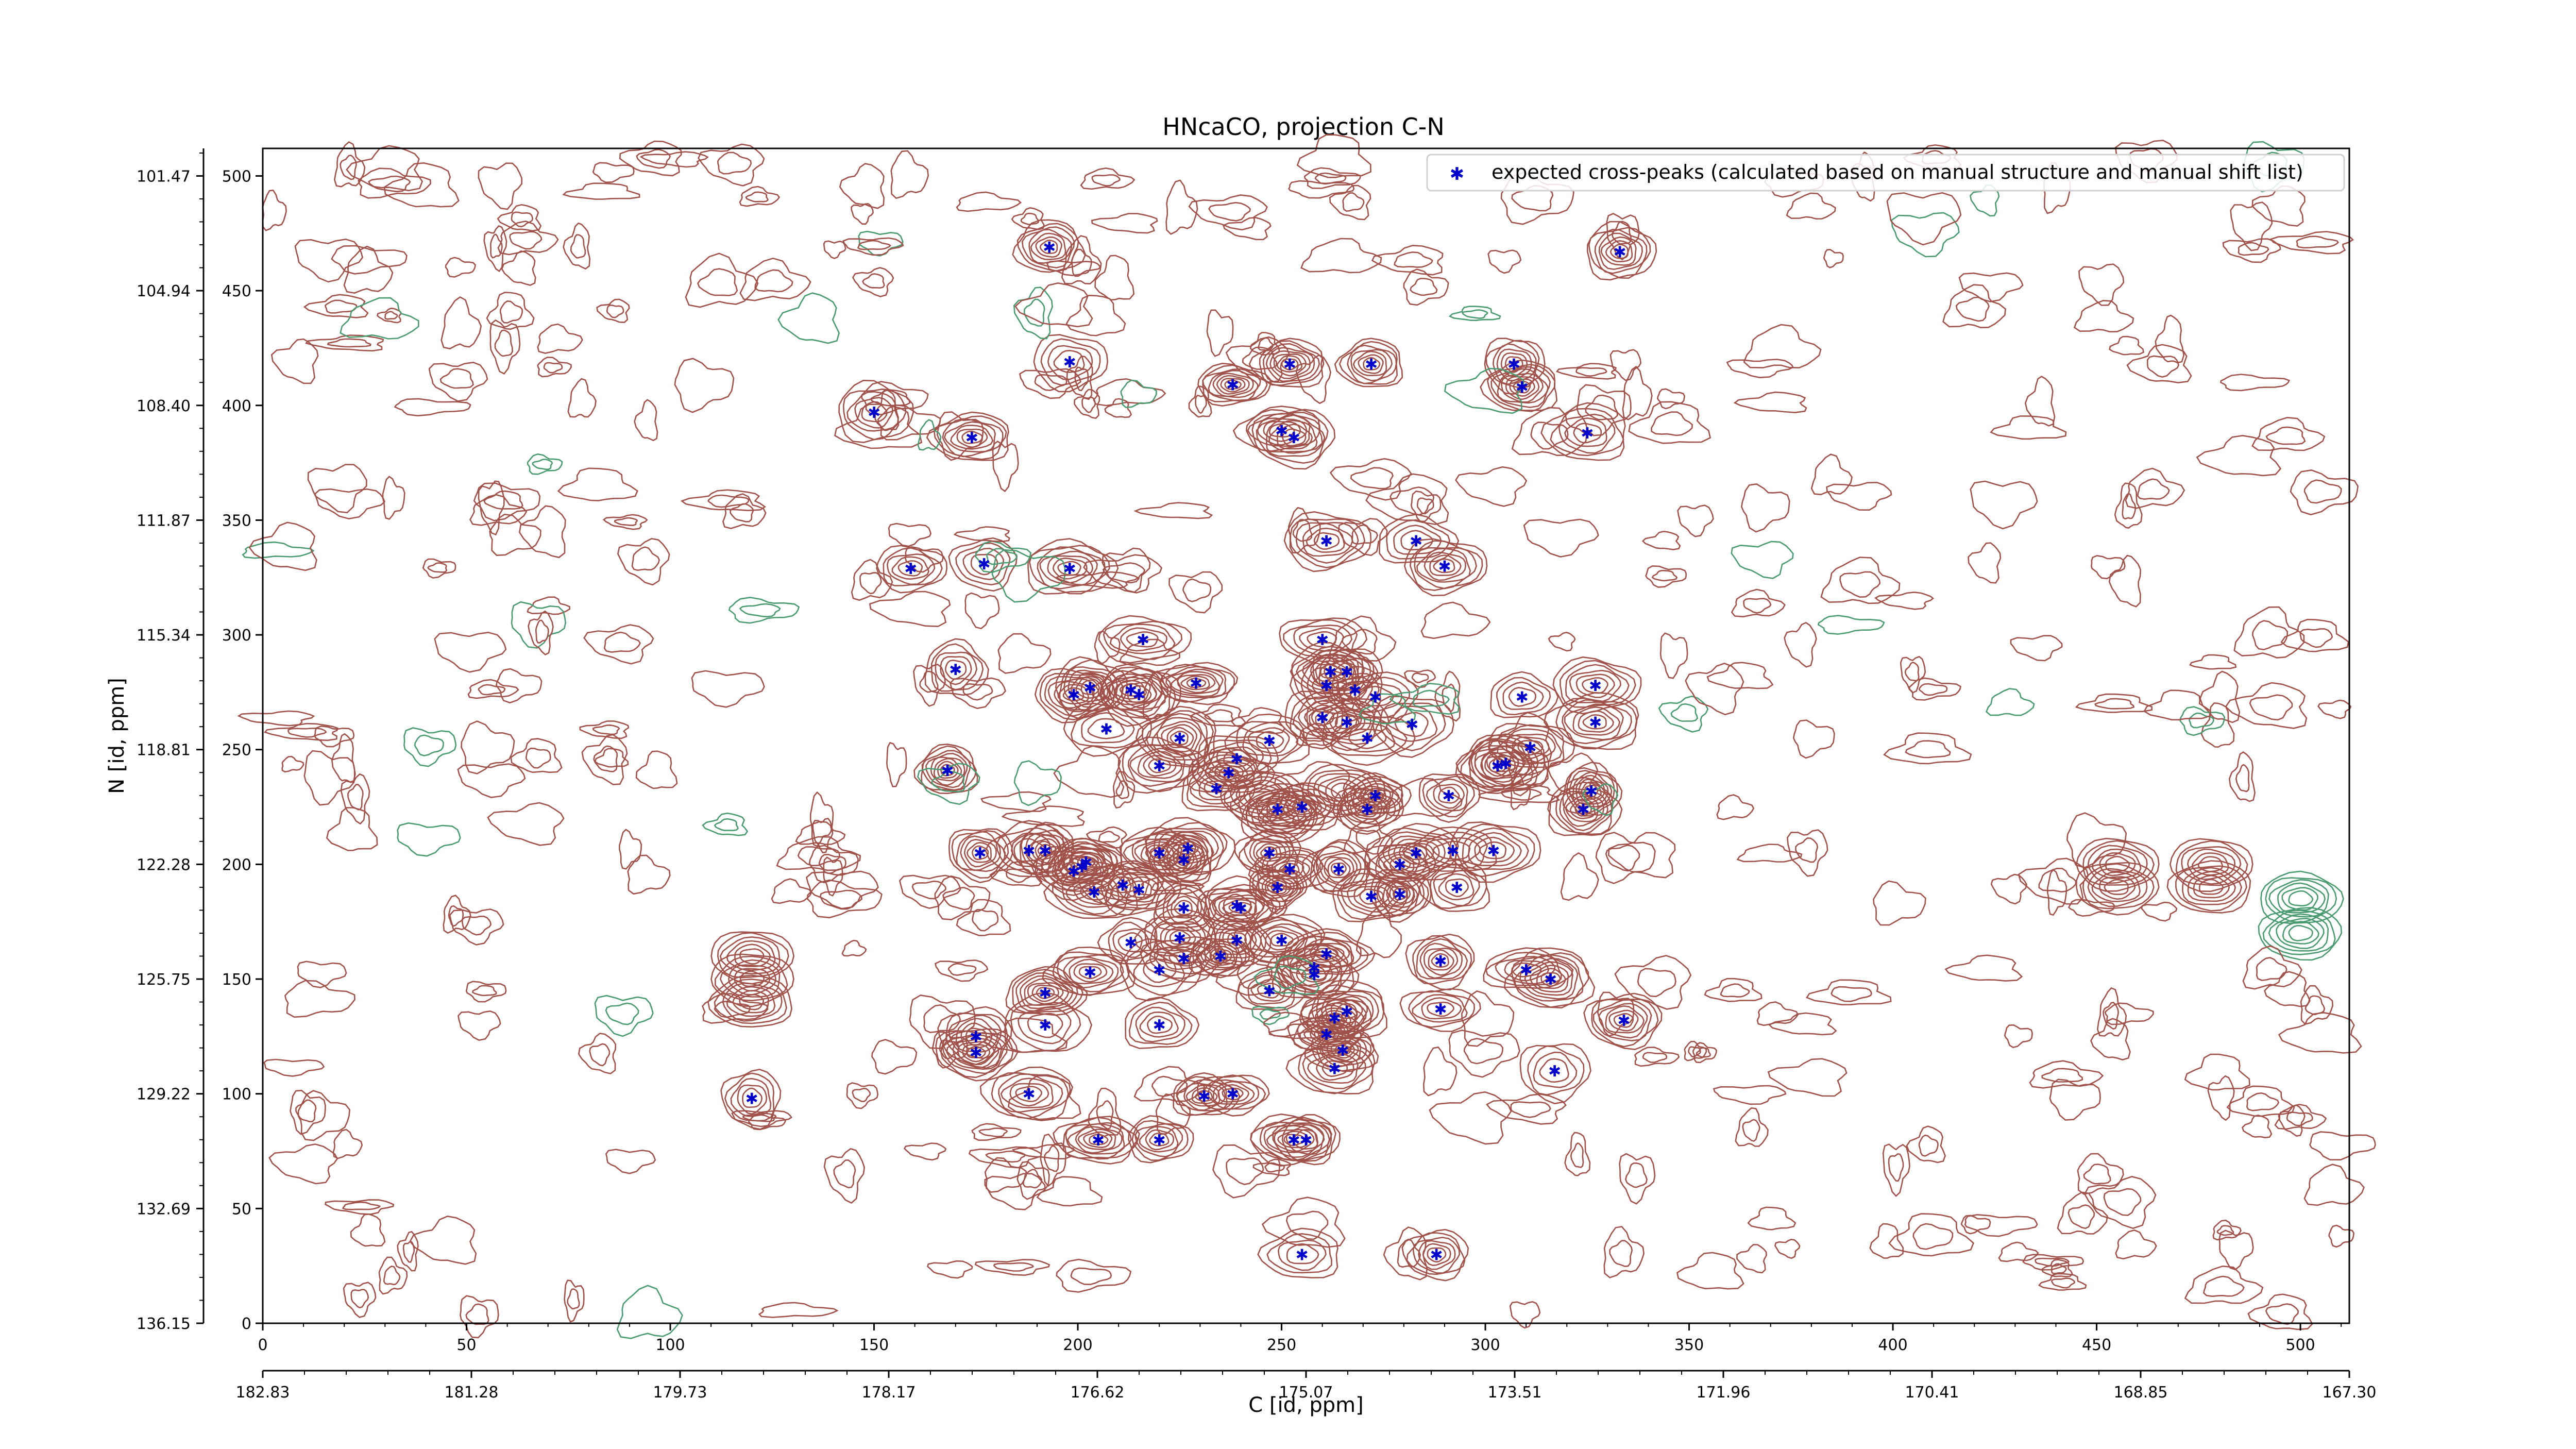 The image size is (2576, 1449). I want to click on y-index-tick-label: 300, so click(236, 636).